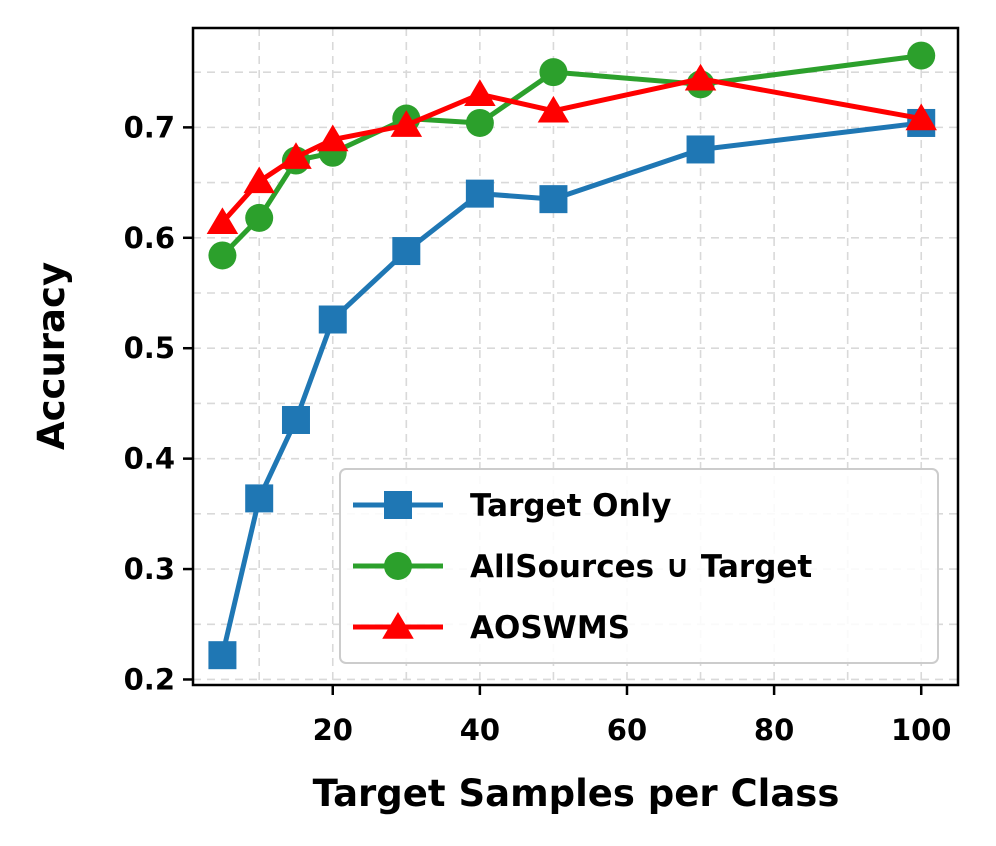 This screenshot has width=996, height=846. Describe the element at coordinates (149, 127) in the screenshot. I see `y-tick-label: 0.7` at that location.